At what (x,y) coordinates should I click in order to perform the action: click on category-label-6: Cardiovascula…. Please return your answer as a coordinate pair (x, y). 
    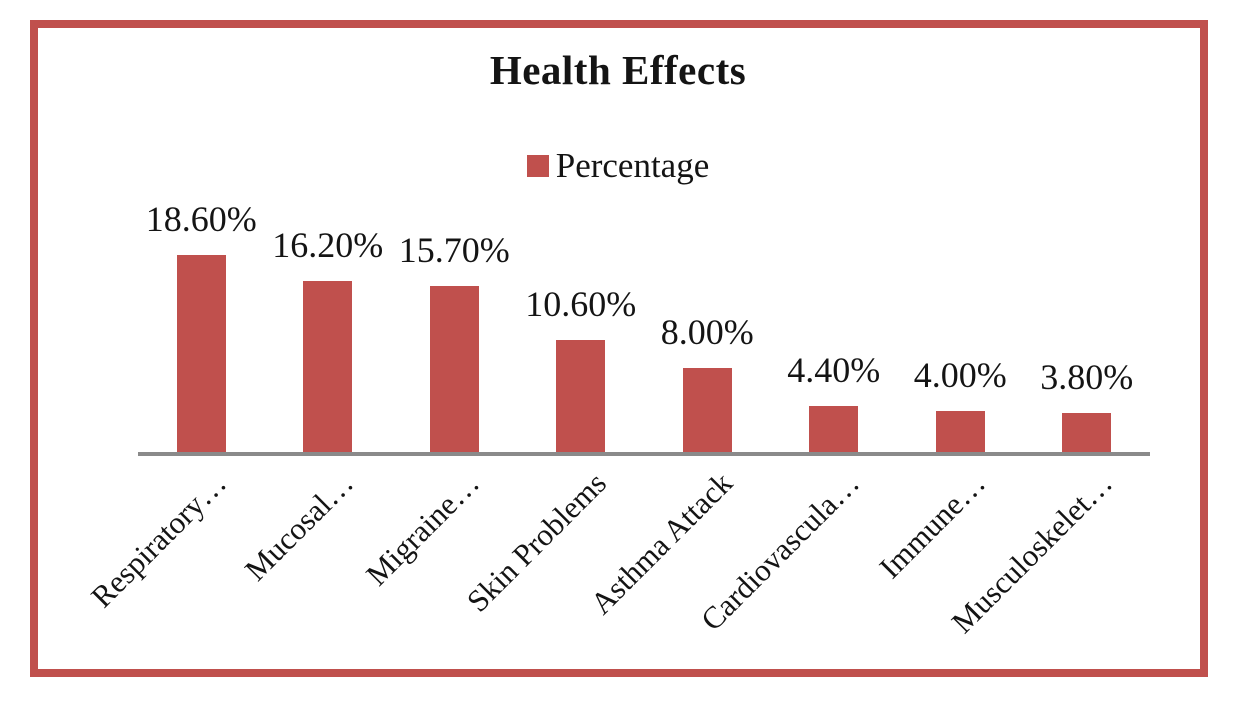
    Looking at the image, I should click on (779, 551).